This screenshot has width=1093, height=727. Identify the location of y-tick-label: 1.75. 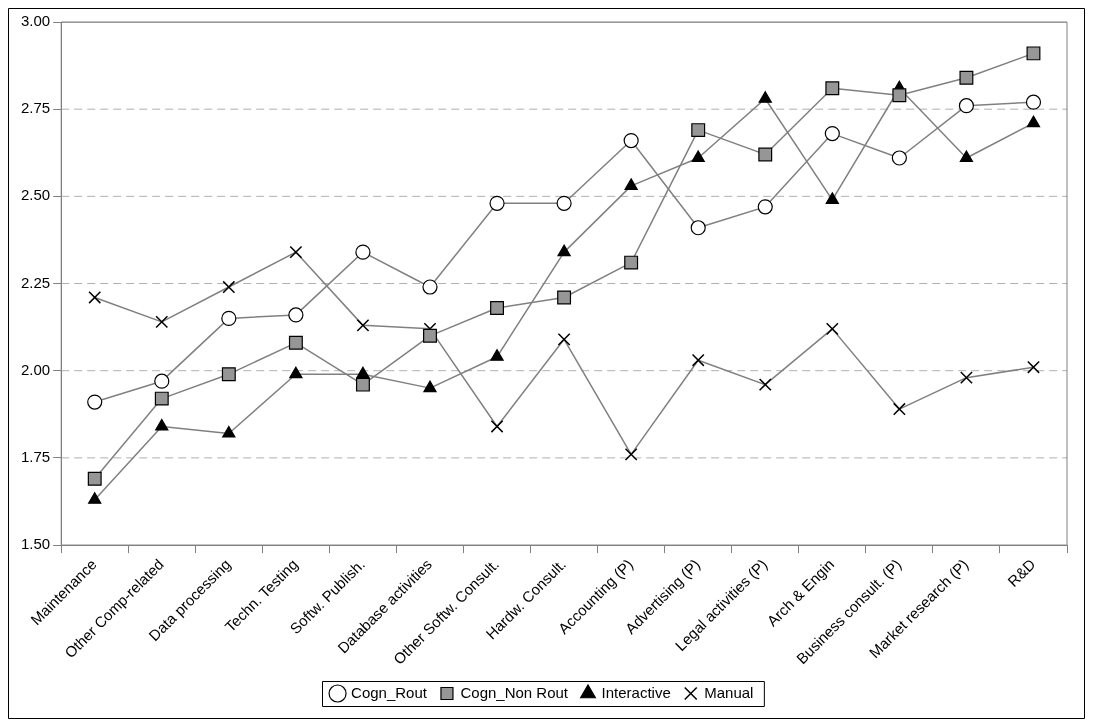
(35, 457).